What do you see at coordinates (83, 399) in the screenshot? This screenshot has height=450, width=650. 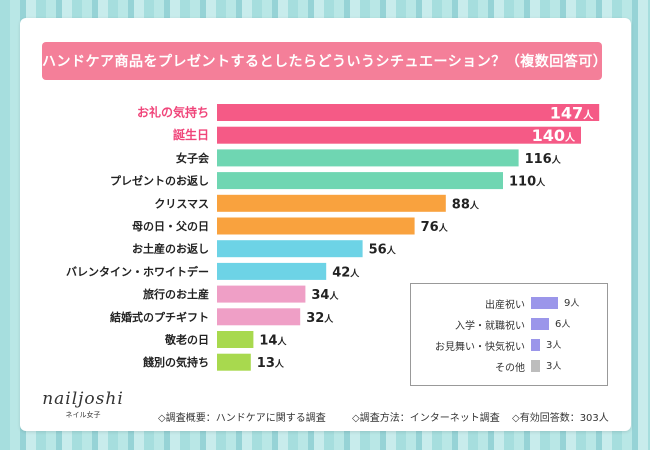 I see `brand-logo: nailjoshi` at bounding box center [83, 399].